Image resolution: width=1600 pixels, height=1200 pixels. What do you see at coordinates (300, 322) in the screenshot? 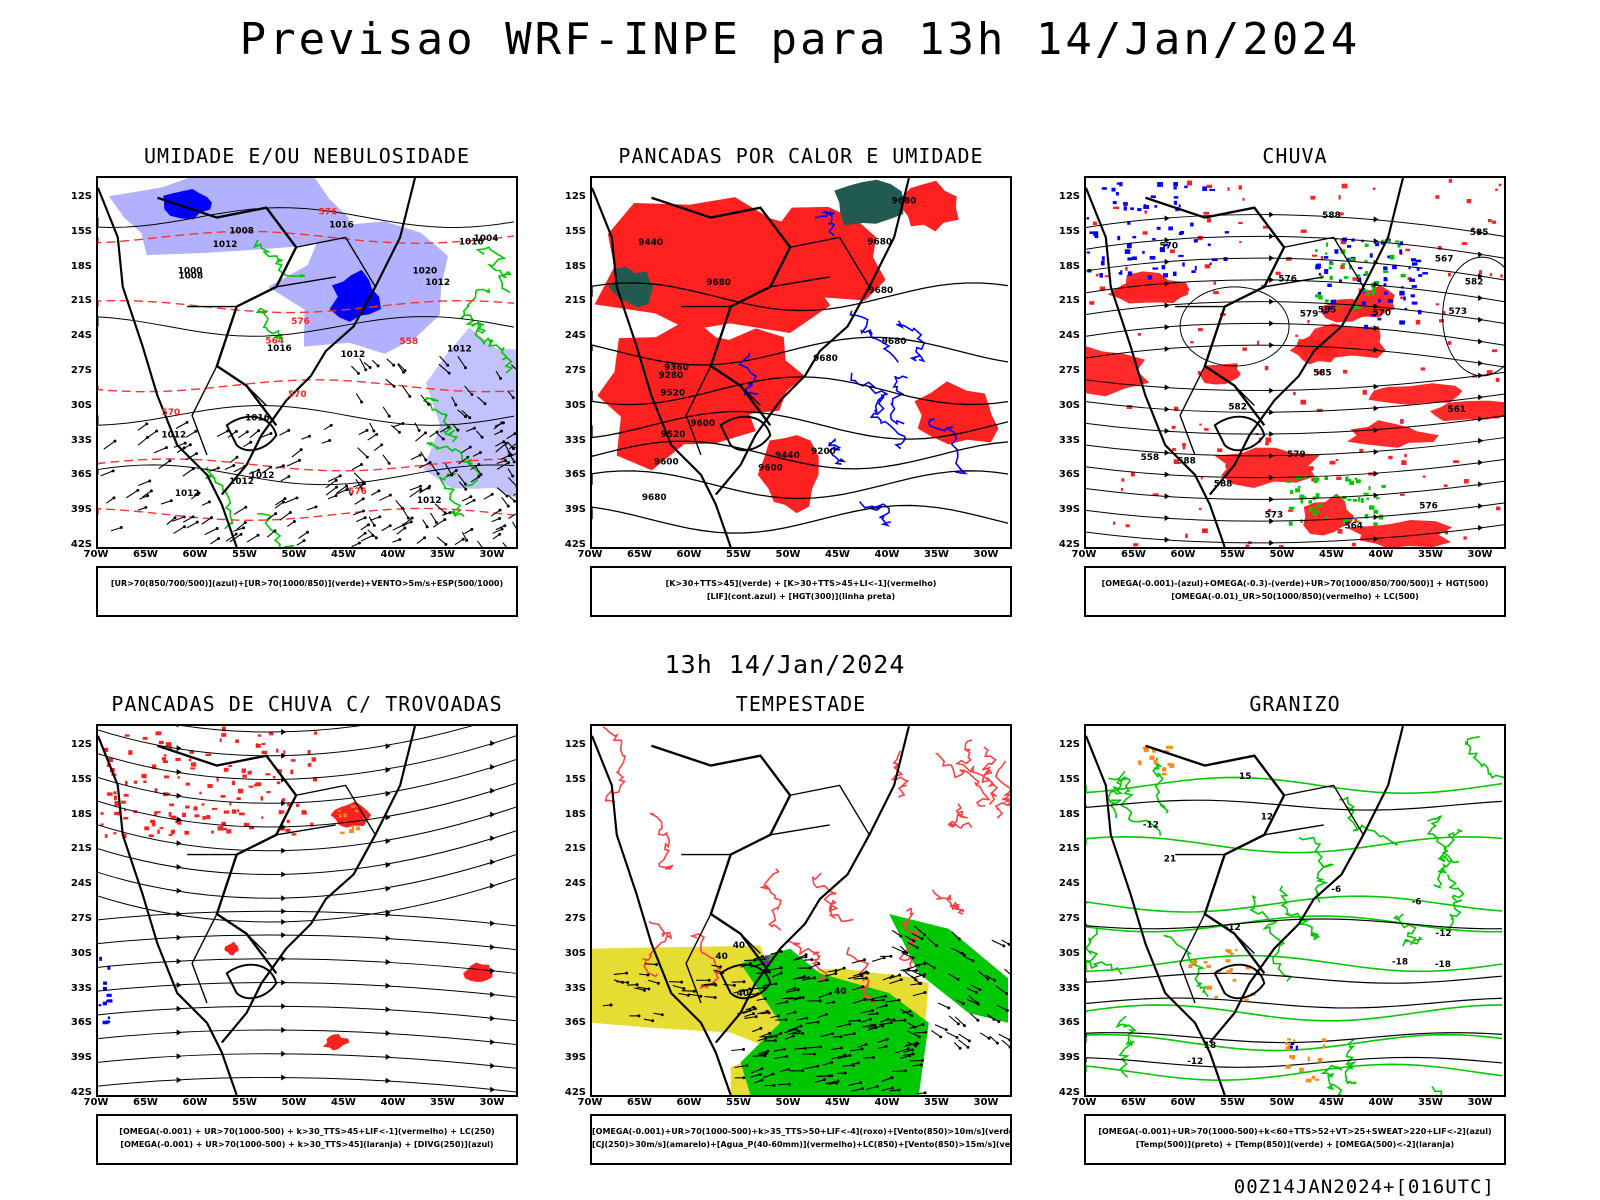
I see `contour-label: 576` at bounding box center [300, 322].